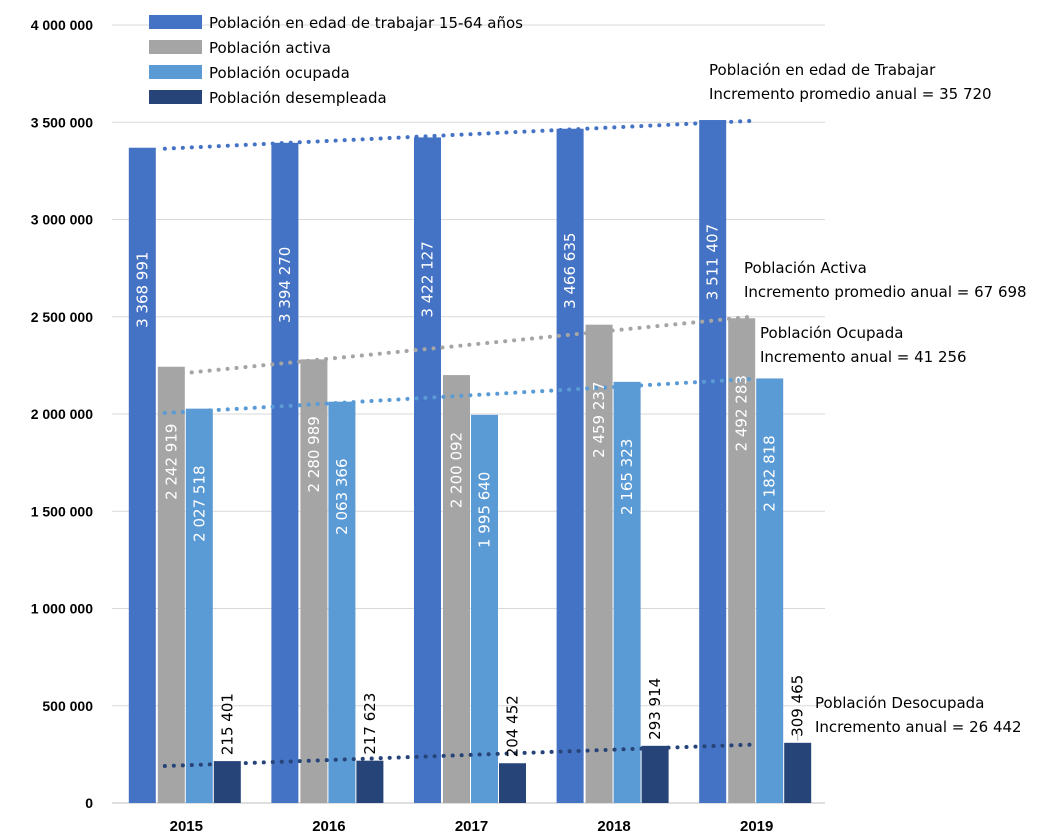 This screenshot has height=837, width=1052. Describe the element at coordinates (863, 357) in the screenshot. I see `annotation-text: Incremento anual = 41 256` at that location.